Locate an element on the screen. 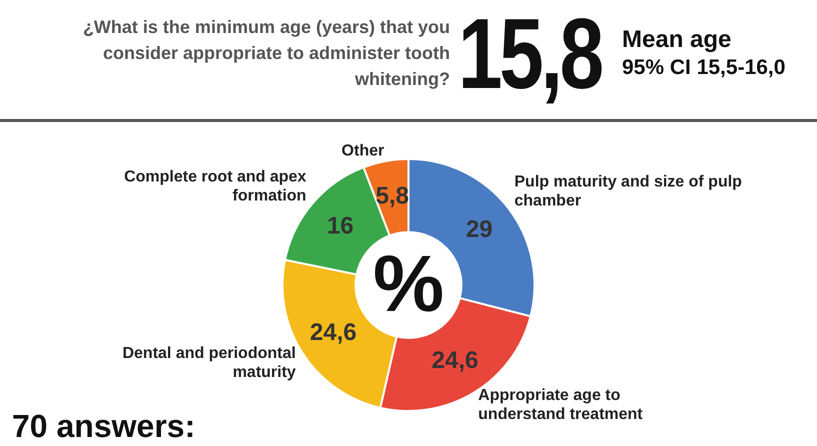 The image size is (817, 446). slice-label: Appropriate age to understand treatment is located at coordinates (561, 404).